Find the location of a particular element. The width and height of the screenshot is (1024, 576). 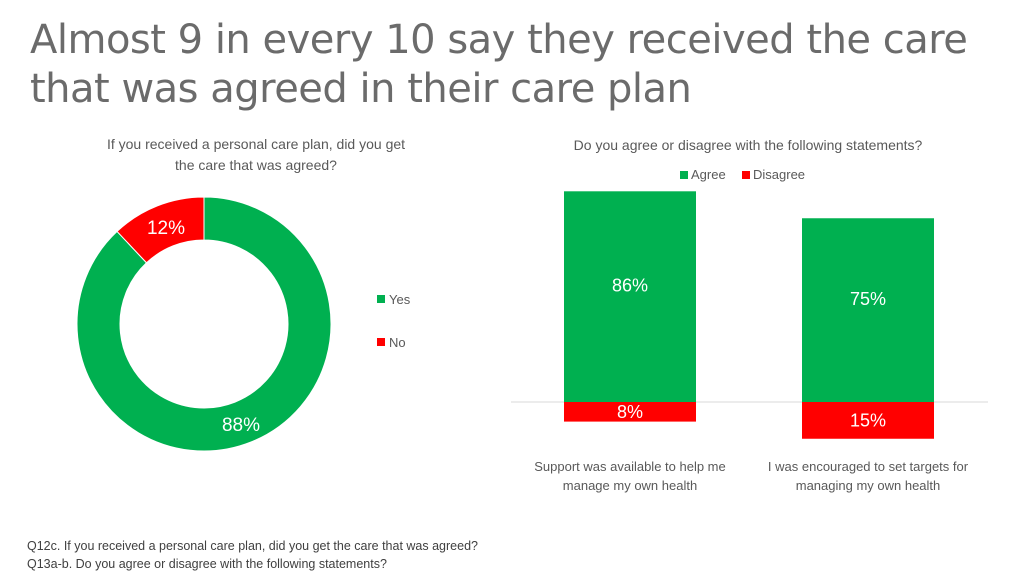

donut-label-no: 12% is located at coordinates (166, 228).